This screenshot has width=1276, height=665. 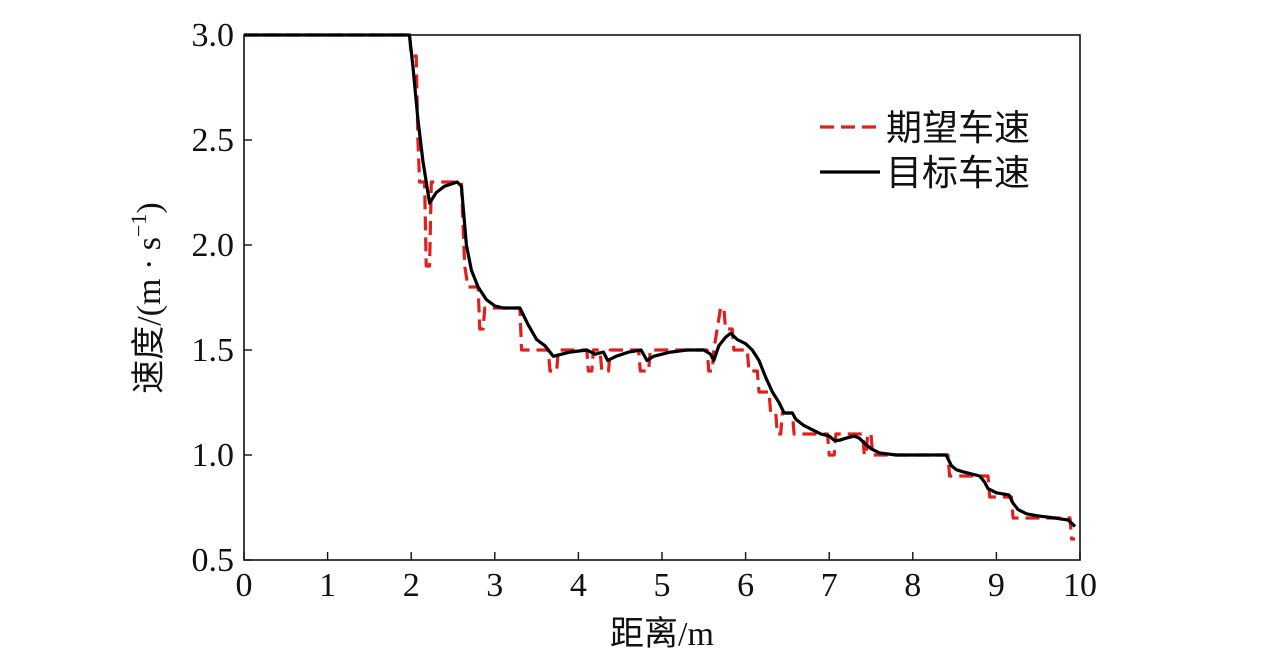 What do you see at coordinates (1080, 585) in the screenshot?
I see `x-tick-label: 10` at bounding box center [1080, 585].